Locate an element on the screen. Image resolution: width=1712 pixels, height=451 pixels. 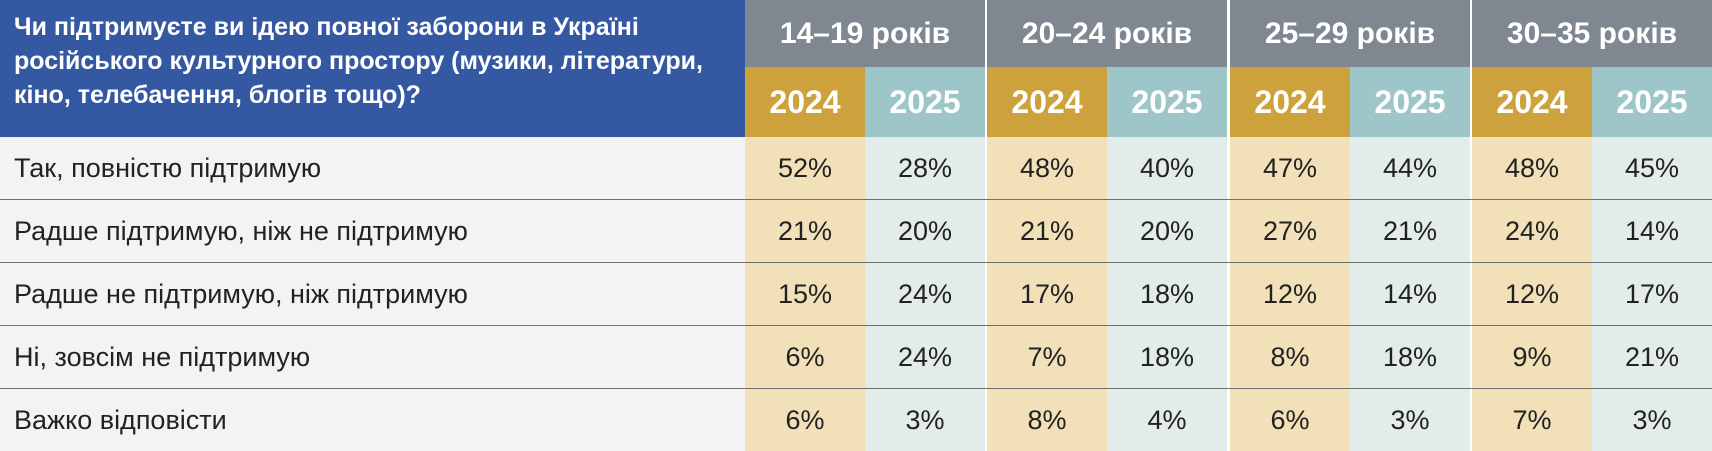
age-group-column: 14–19 років 2024 2025 is located at coordinates (865, 223).